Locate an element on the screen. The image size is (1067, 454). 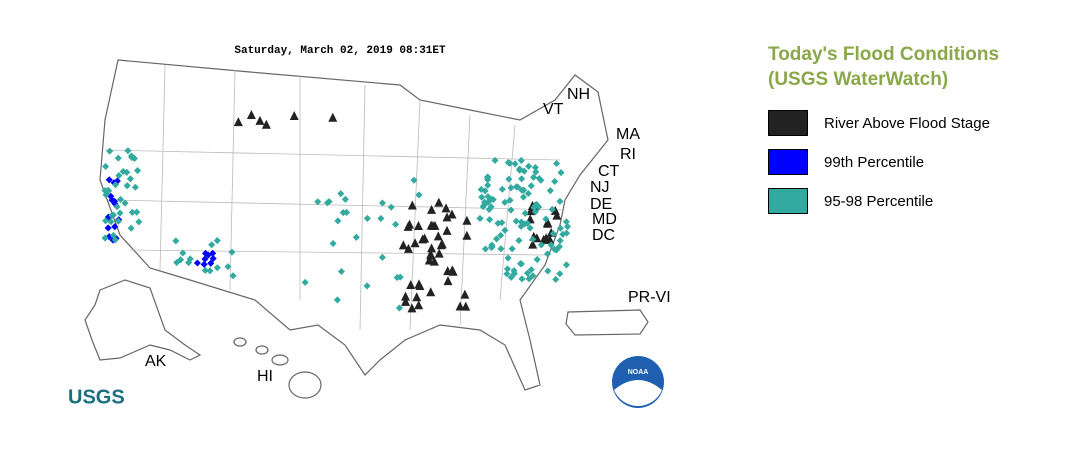
legend-swatch is located at coordinates (788, 123).